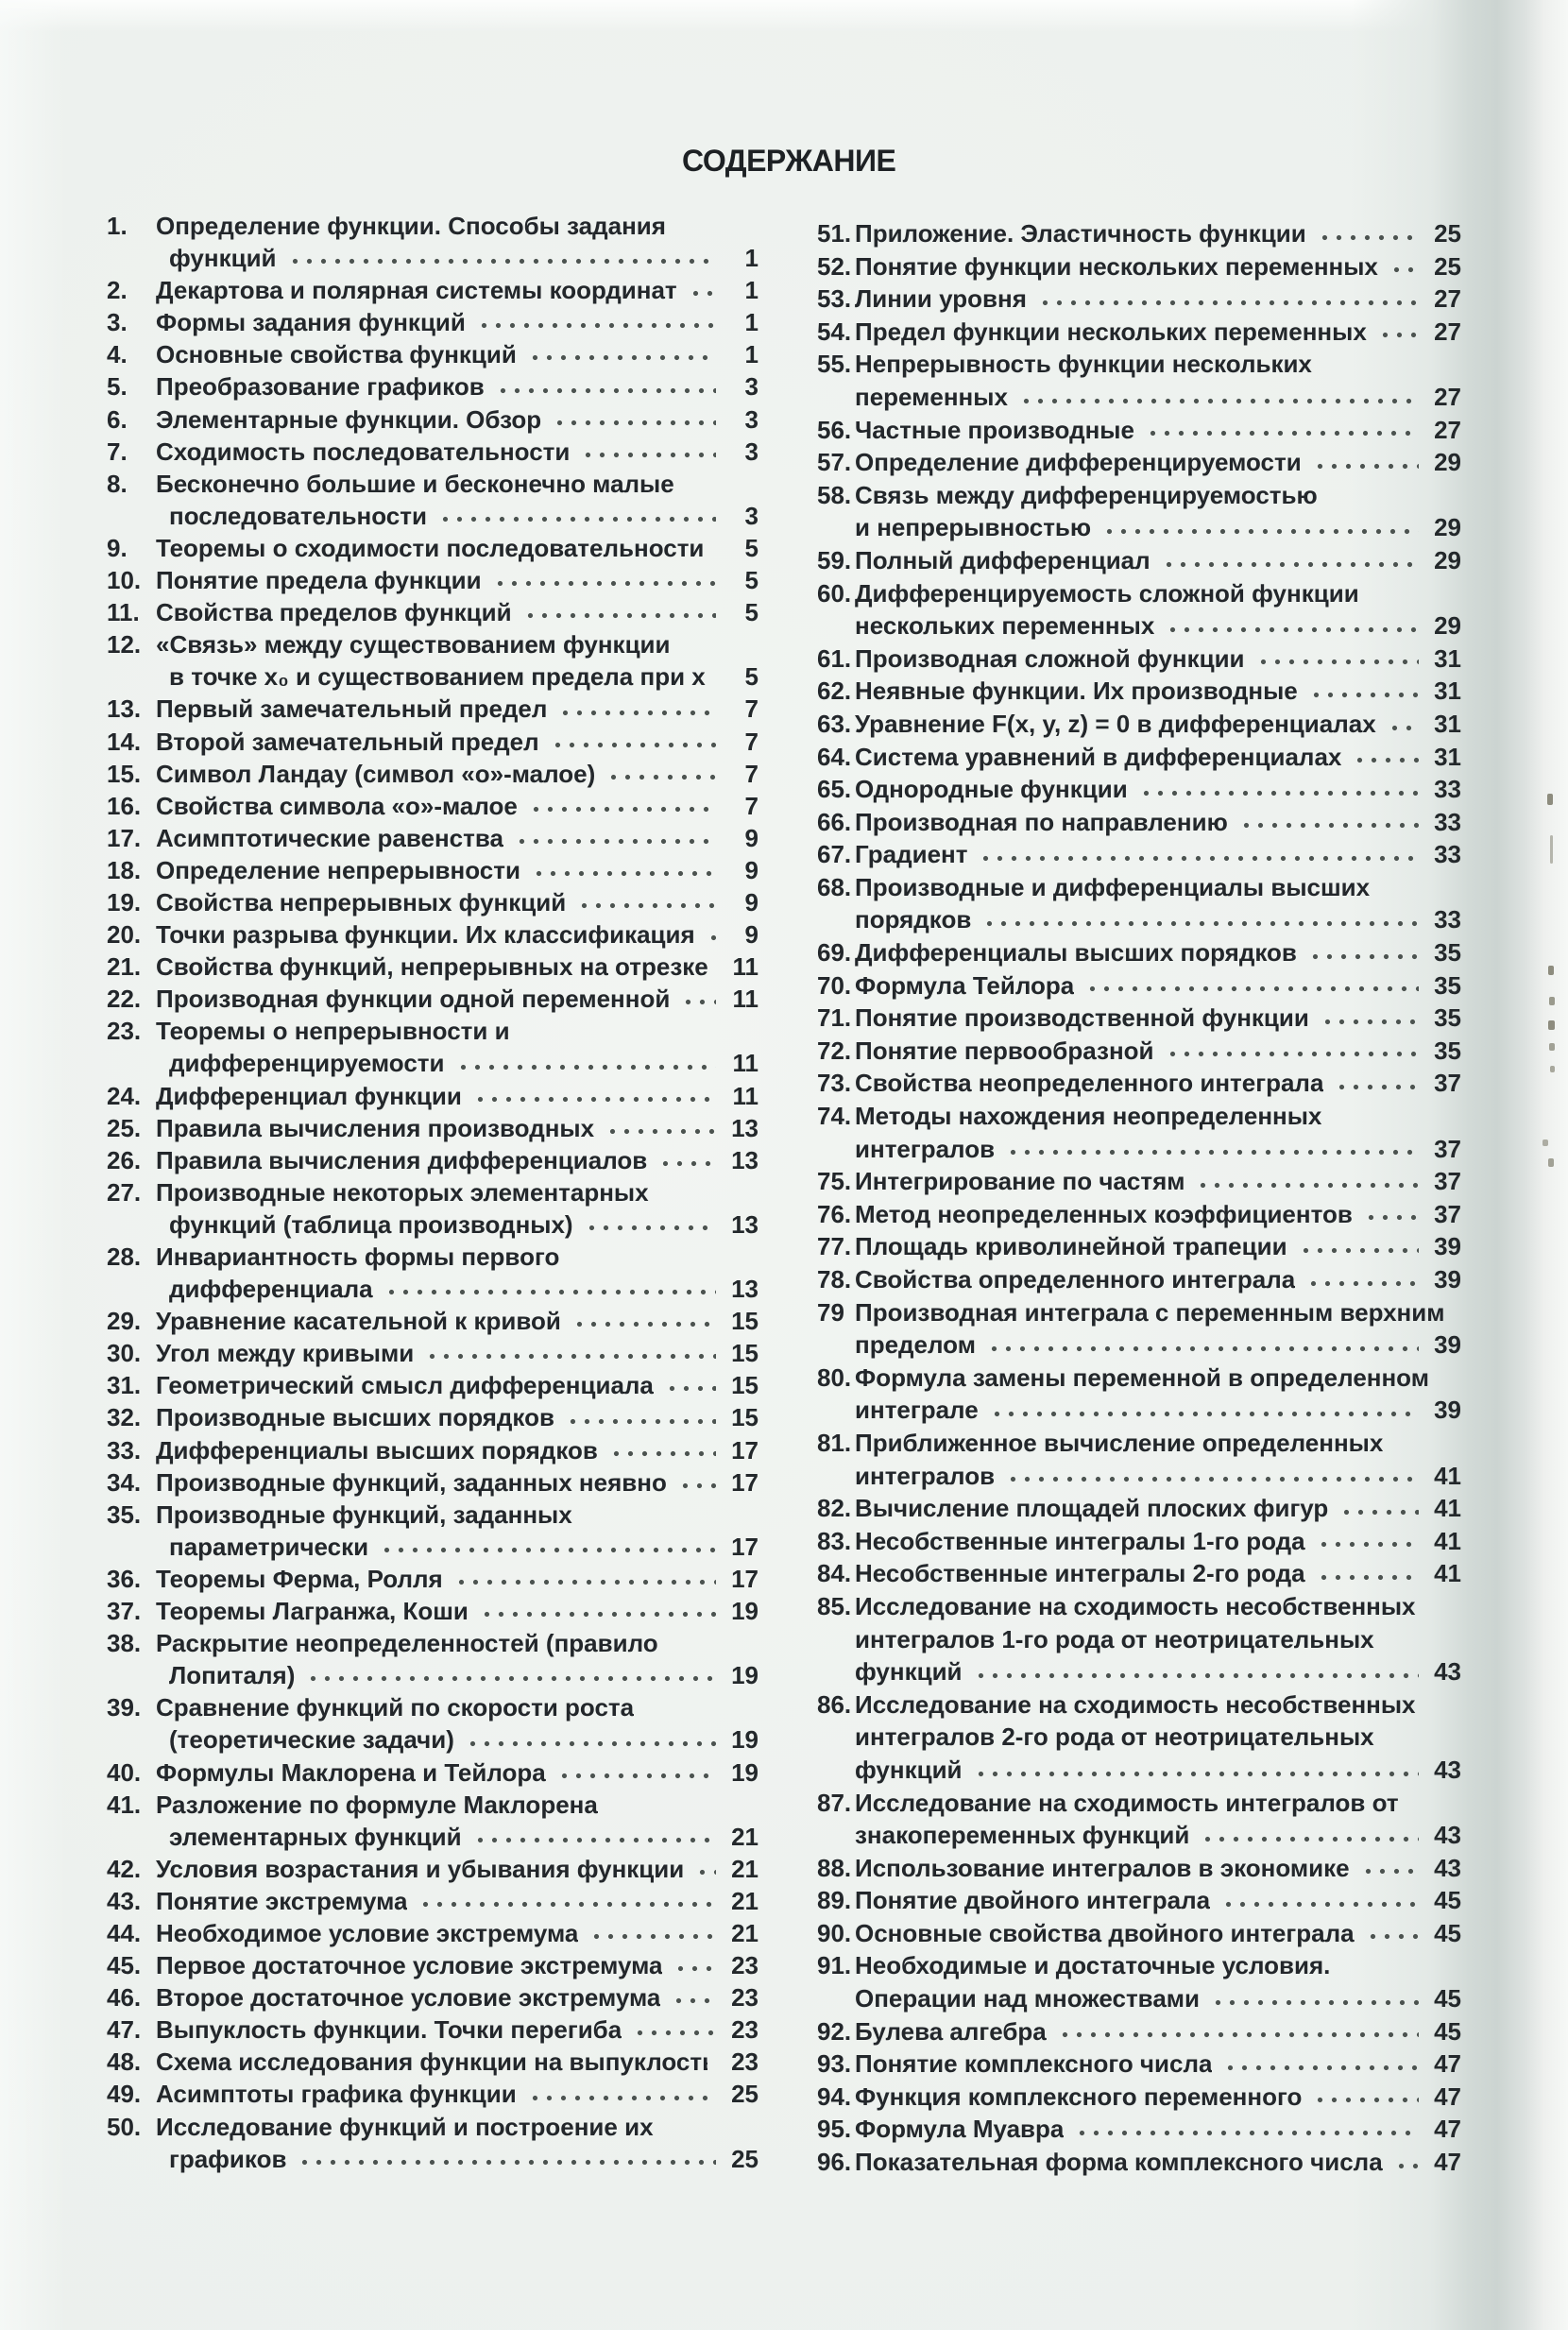 Image resolution: width=1568 pixels, height=2330 pixels. I want to click on item-text: Понятие функции нескольких переменных, so click(1116, 266).